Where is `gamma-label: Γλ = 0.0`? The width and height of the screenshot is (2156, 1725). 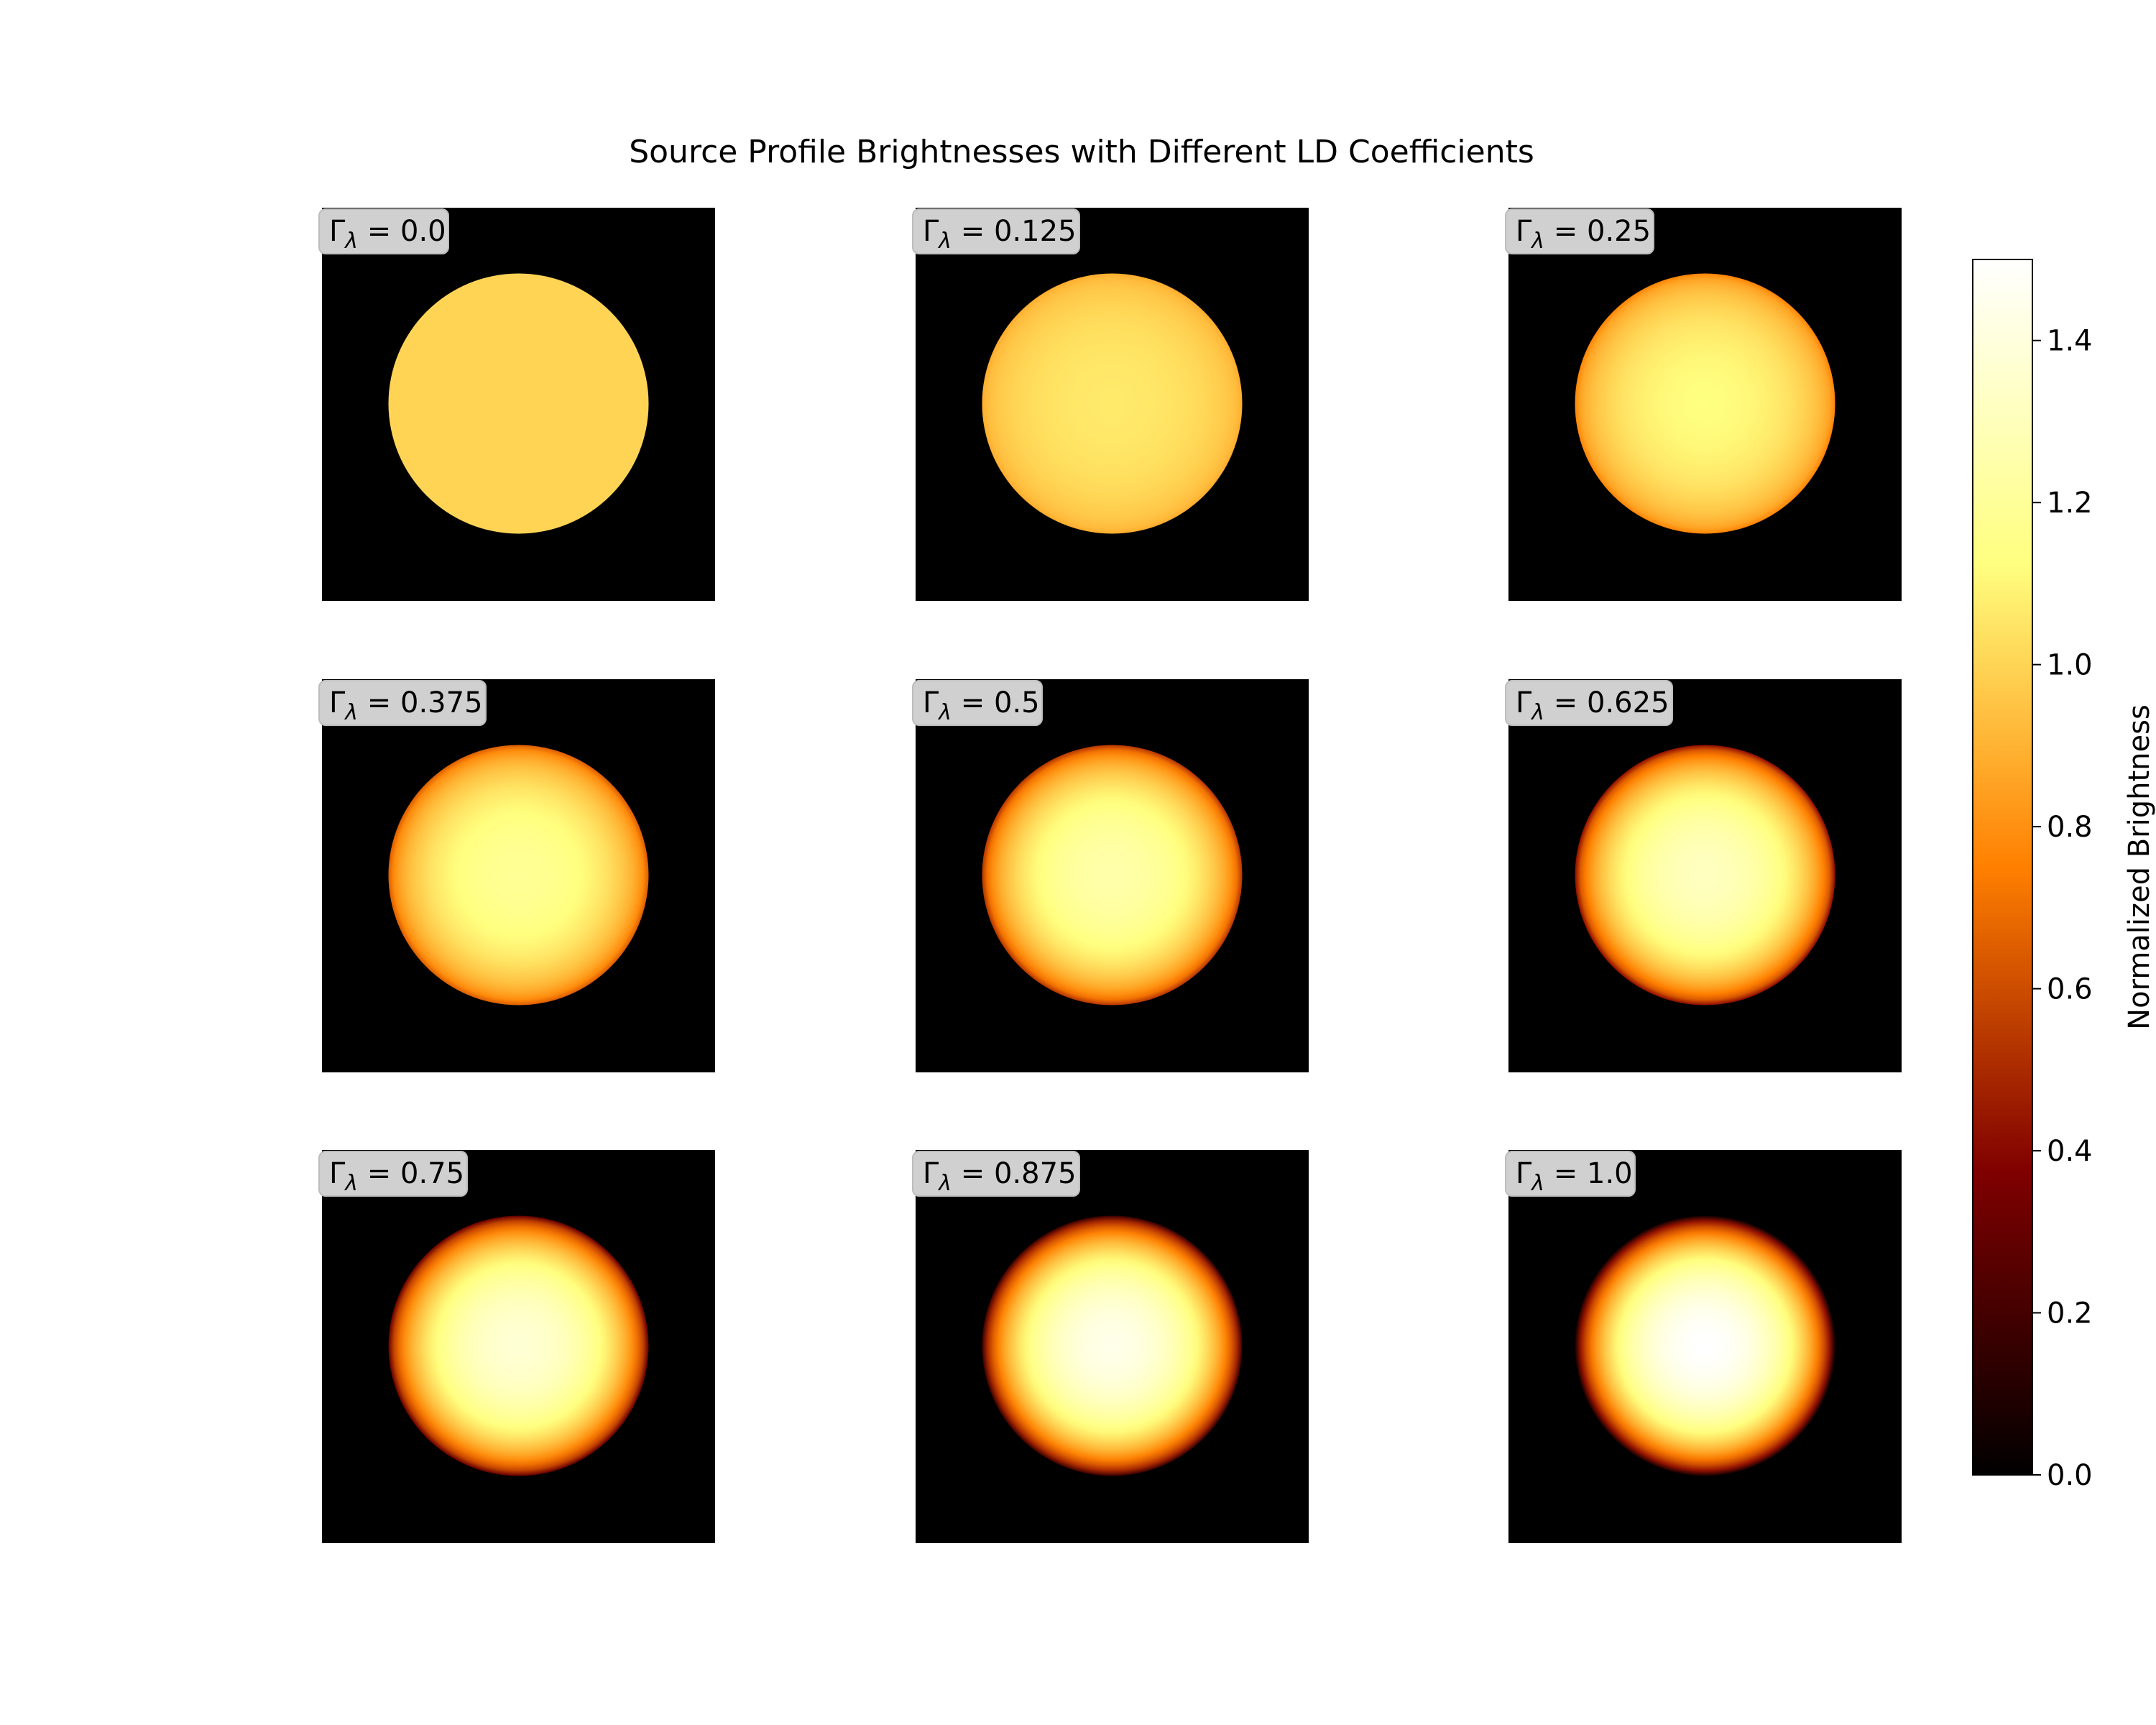
gamma-label: Γλ = 0.0 is located at coordinates (384, 231).